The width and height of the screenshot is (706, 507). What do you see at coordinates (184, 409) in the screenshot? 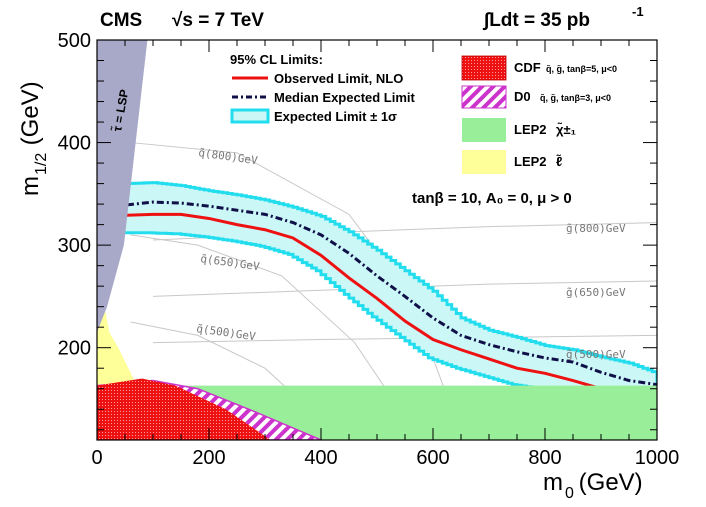
I see `cdf-excluded-region` at bounding box center [184, 409].